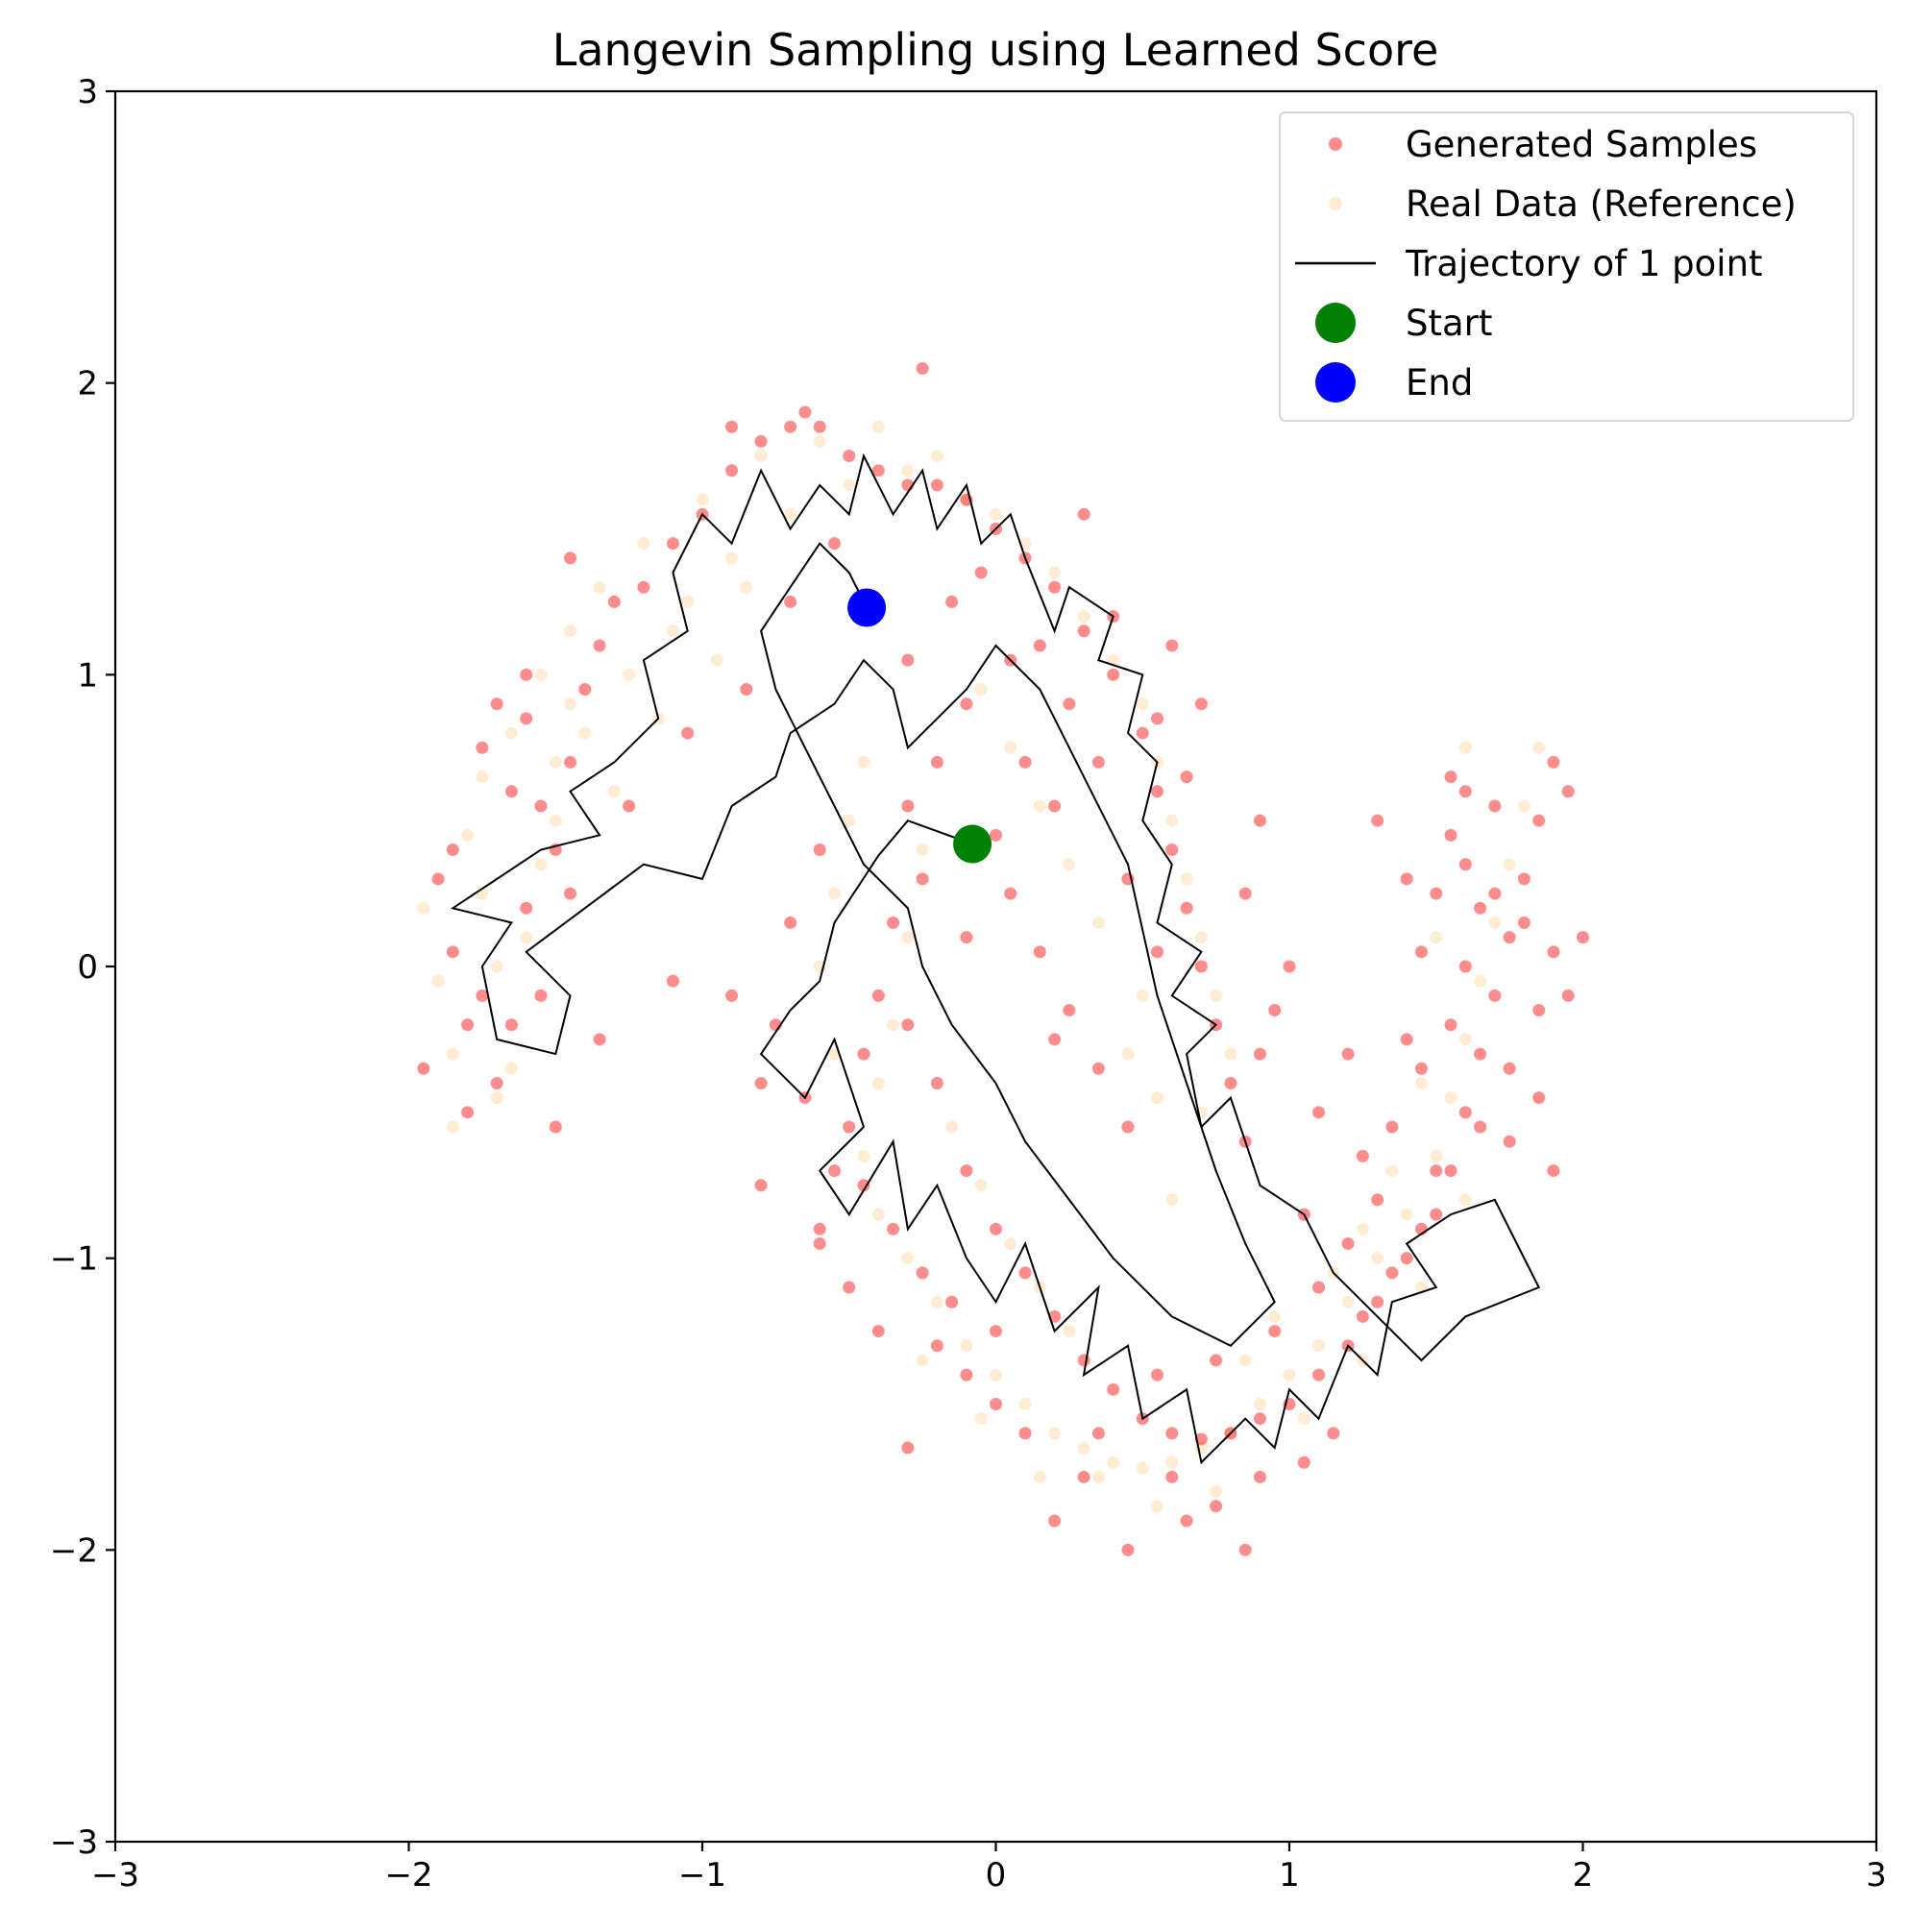  Describe the element at coordinates (996, 50) in the screenshot. I see `chart-title: Langevin Sampling using Learned Score` at that location.